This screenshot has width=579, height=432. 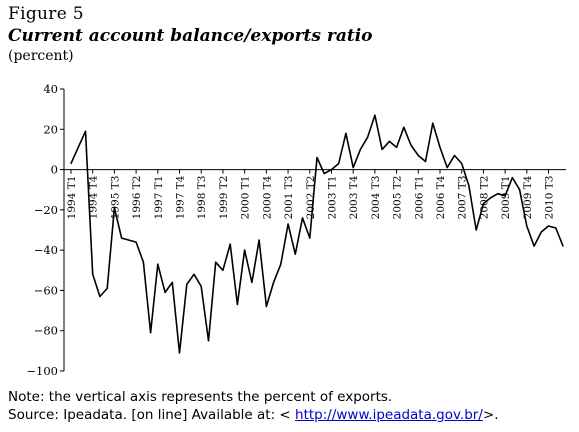 What do you see at coordinates (354, 197) in the screenshot?
I see `x-tick-label: 2003 T4` at bounding box center [354, 197].